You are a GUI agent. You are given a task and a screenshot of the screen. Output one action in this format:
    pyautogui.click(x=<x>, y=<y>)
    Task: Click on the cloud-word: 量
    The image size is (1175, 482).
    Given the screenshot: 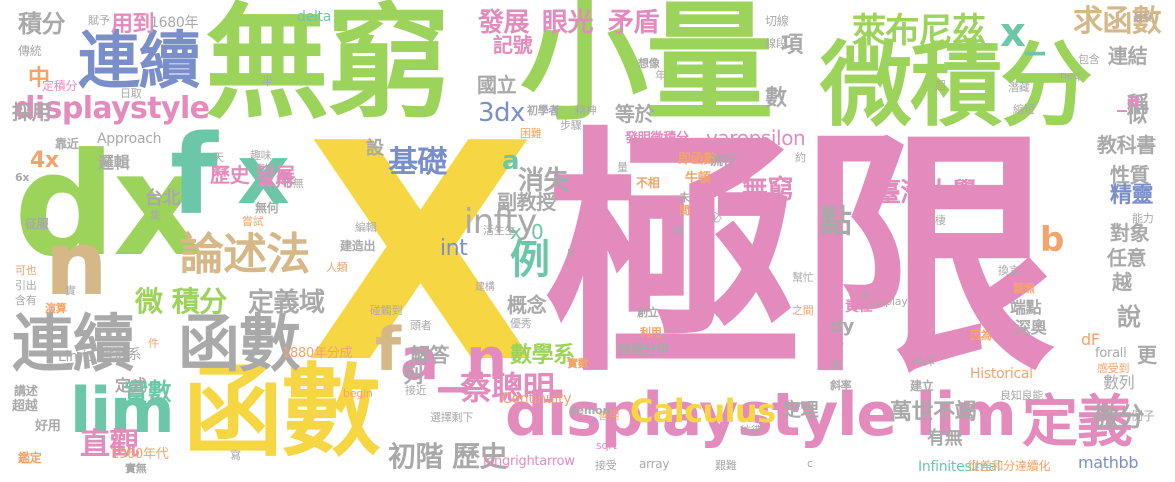 What is the action you would take?
    pyautogui.click(x=622, y=167)
    